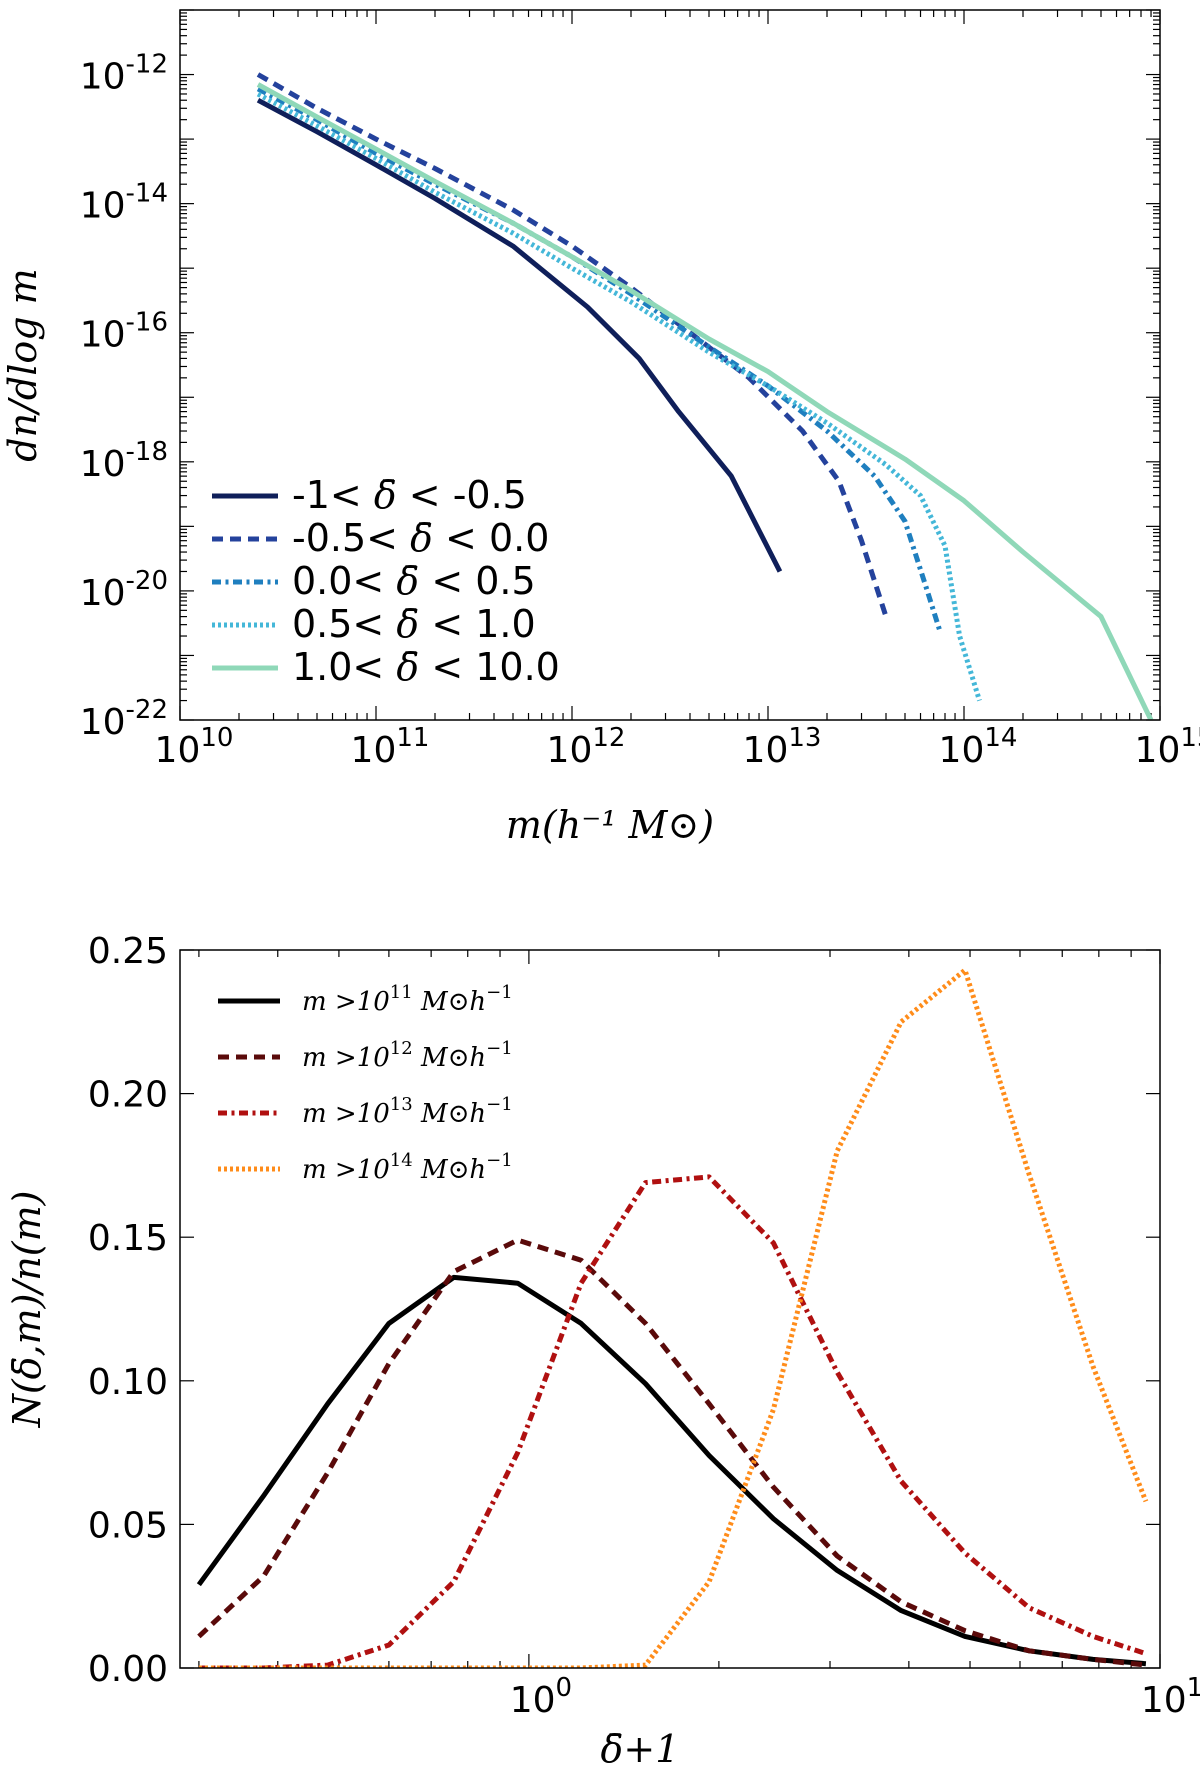 The width and height of the screenshot is (1200, 1778). What do you see at coordinates (1190, 738) in the screenshot?
I see `tick-exponent: 15` at bounding box center [1190, 738].